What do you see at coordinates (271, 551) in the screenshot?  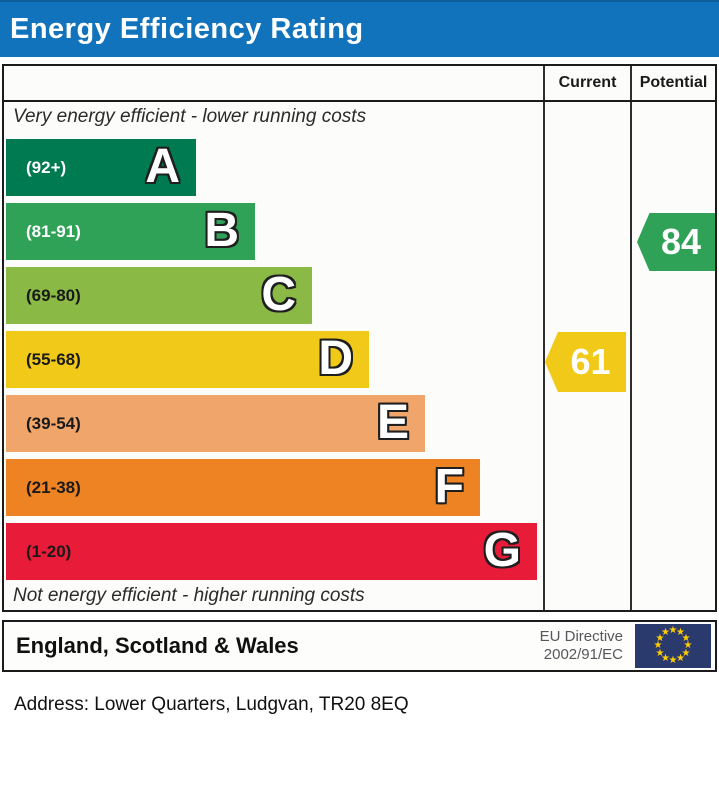 I see `band-g: (1-20) G` at bounding box center [271, 551].